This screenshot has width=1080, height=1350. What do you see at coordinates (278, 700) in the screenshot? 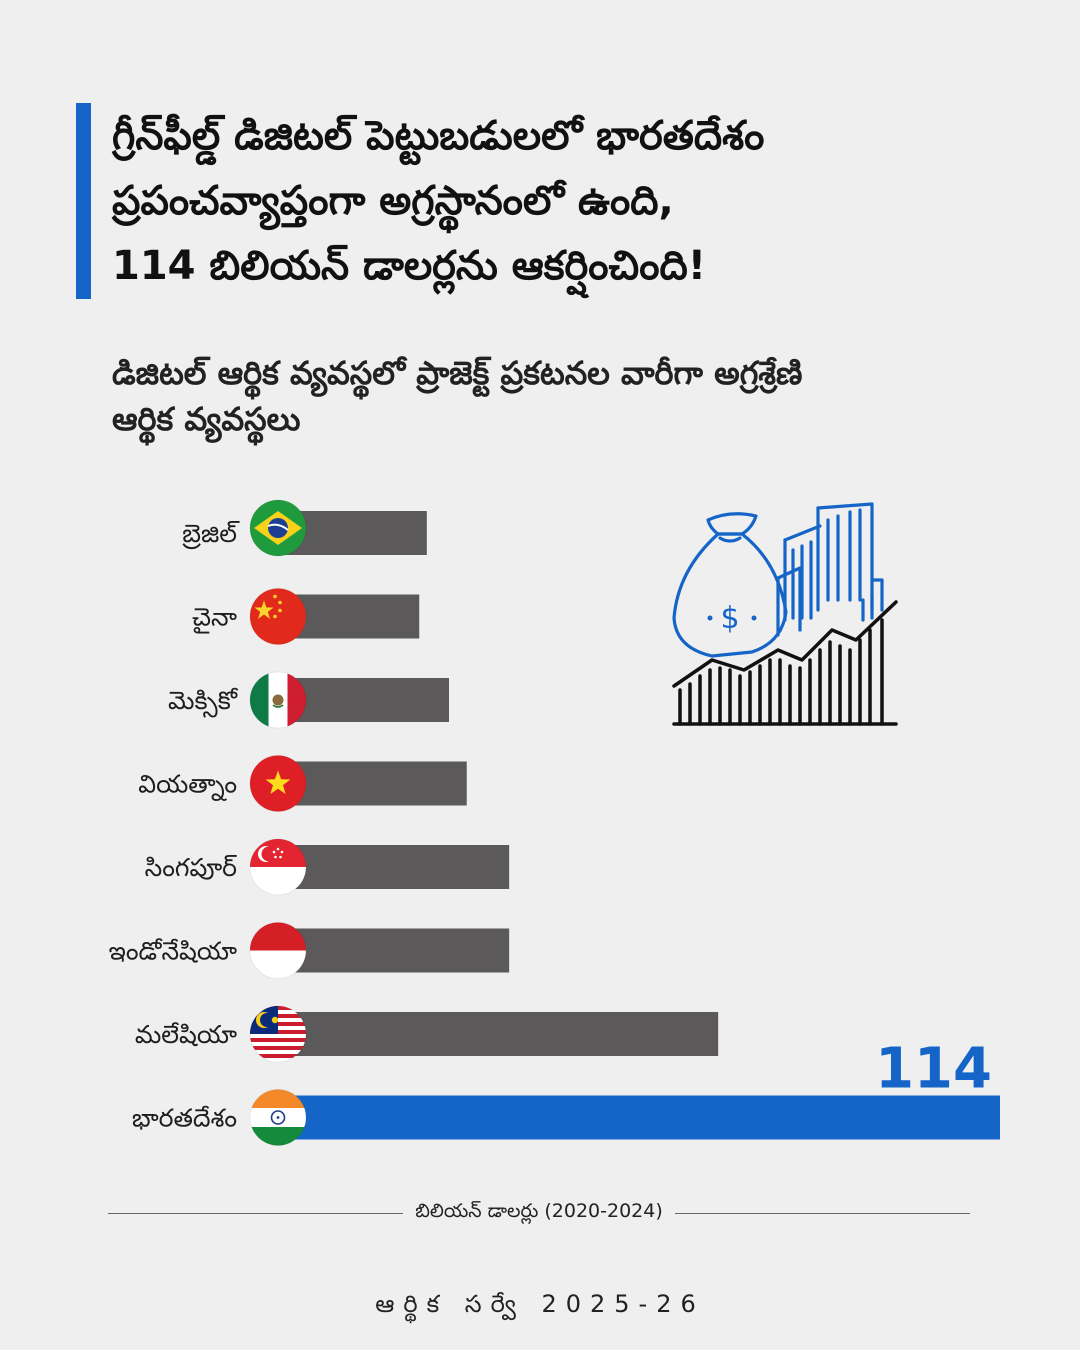
I see `mexico-flag-icon` at bounding box center [278, 700].